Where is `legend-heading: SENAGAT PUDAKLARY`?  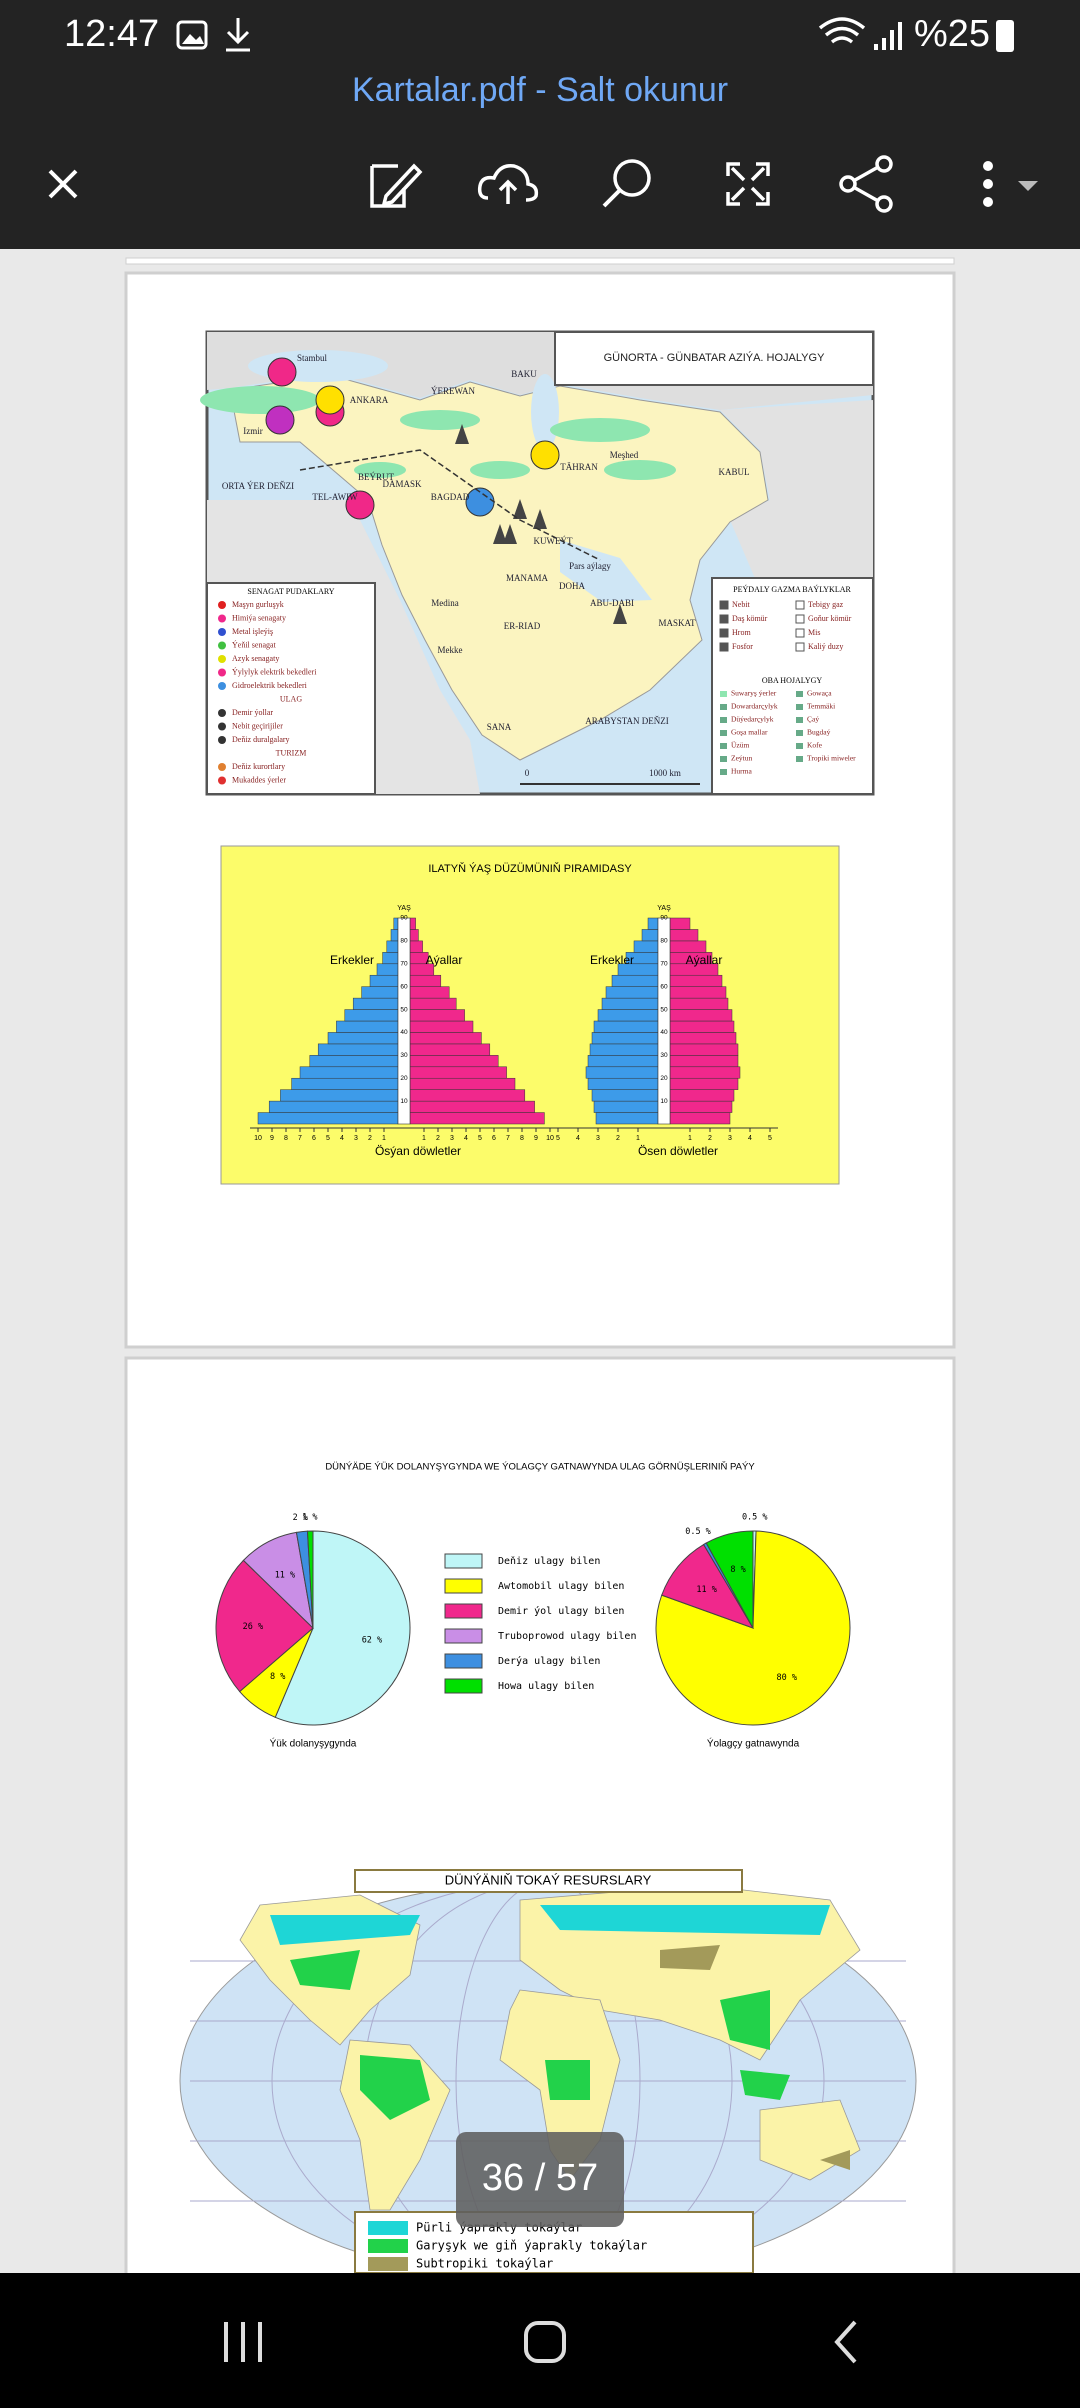
legend-heading: SENAGAT PUDAKLARY is located at coordinates (290, 591).